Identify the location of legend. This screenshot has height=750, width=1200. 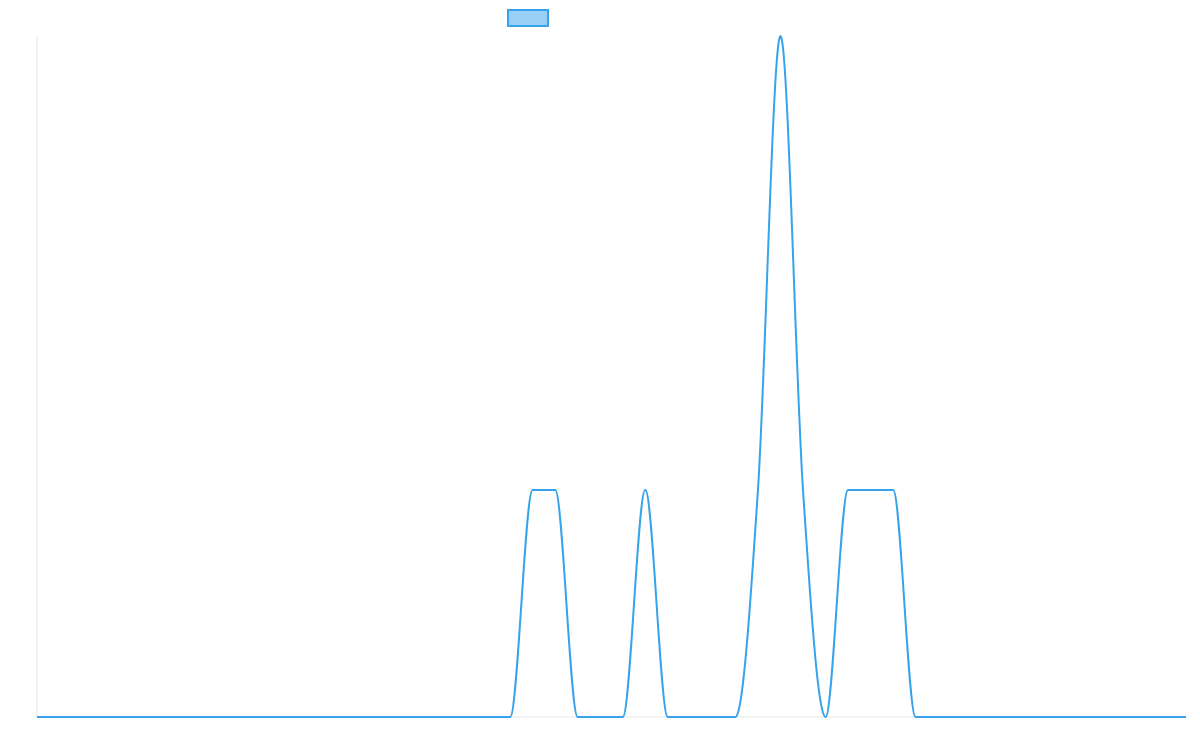
(528, 18).